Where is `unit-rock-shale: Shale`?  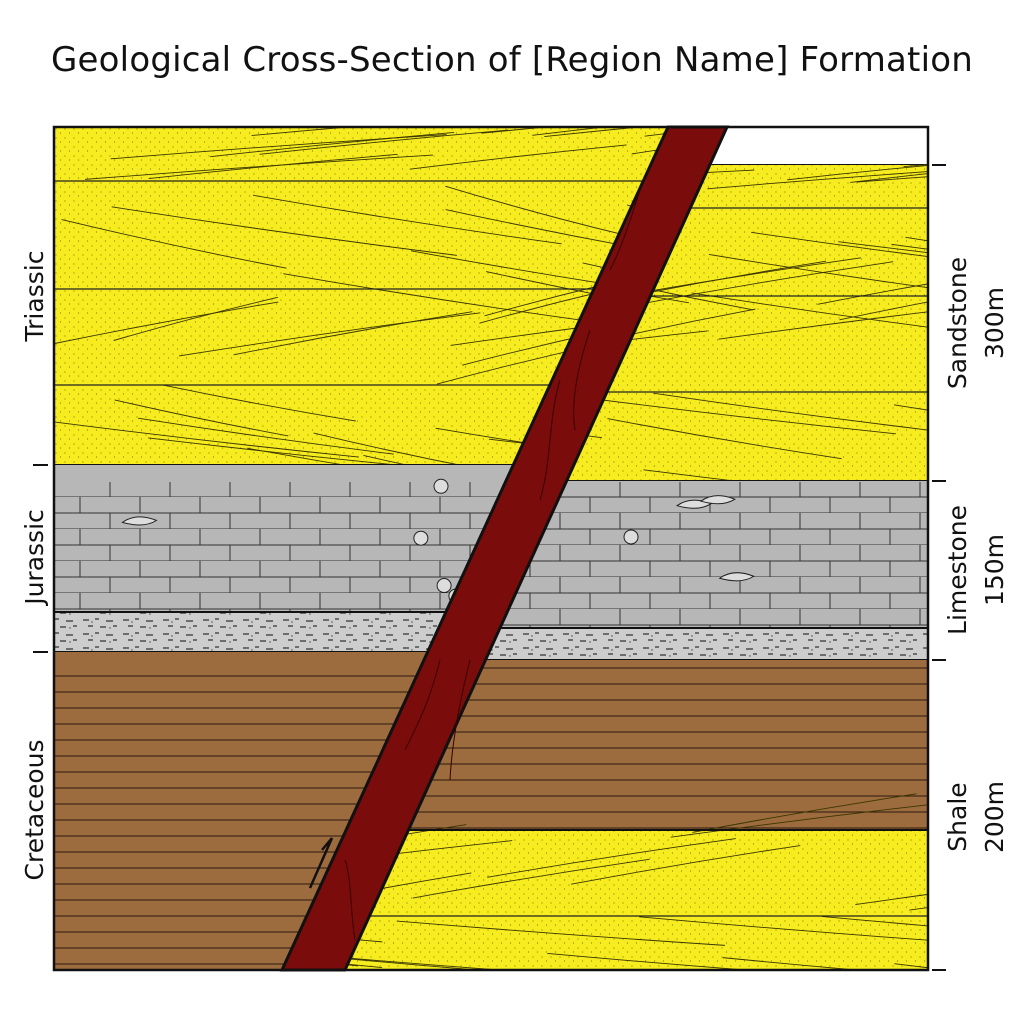 unit-rock-shale: Shale is located at coordinates (957, 816).